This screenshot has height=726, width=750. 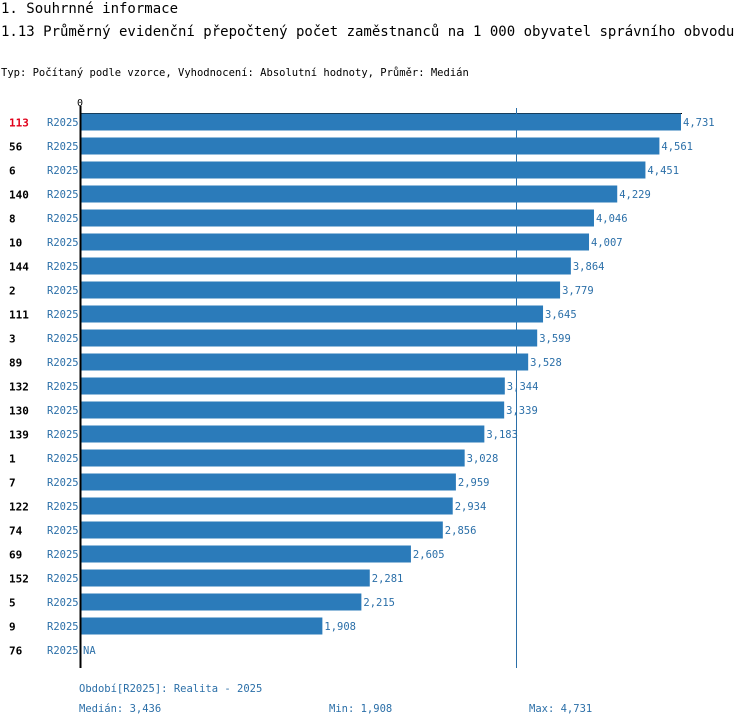 What do you see at coordinates (12, 459) in the screenshot?
I see `row-id-label: 1` at bounding box center [12, 459].